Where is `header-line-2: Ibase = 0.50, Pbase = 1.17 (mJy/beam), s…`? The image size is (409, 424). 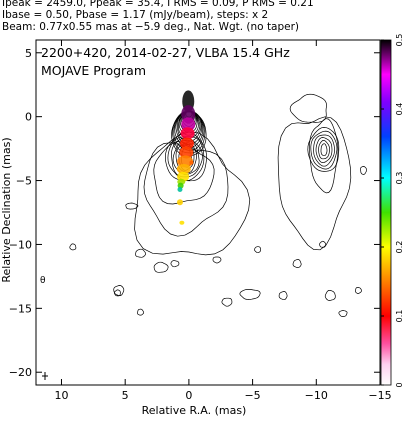
header-line-2: Ibase = 0.50, Pbase = 1.17 (mJy/beam), s… is located at coordinates (135, 15).